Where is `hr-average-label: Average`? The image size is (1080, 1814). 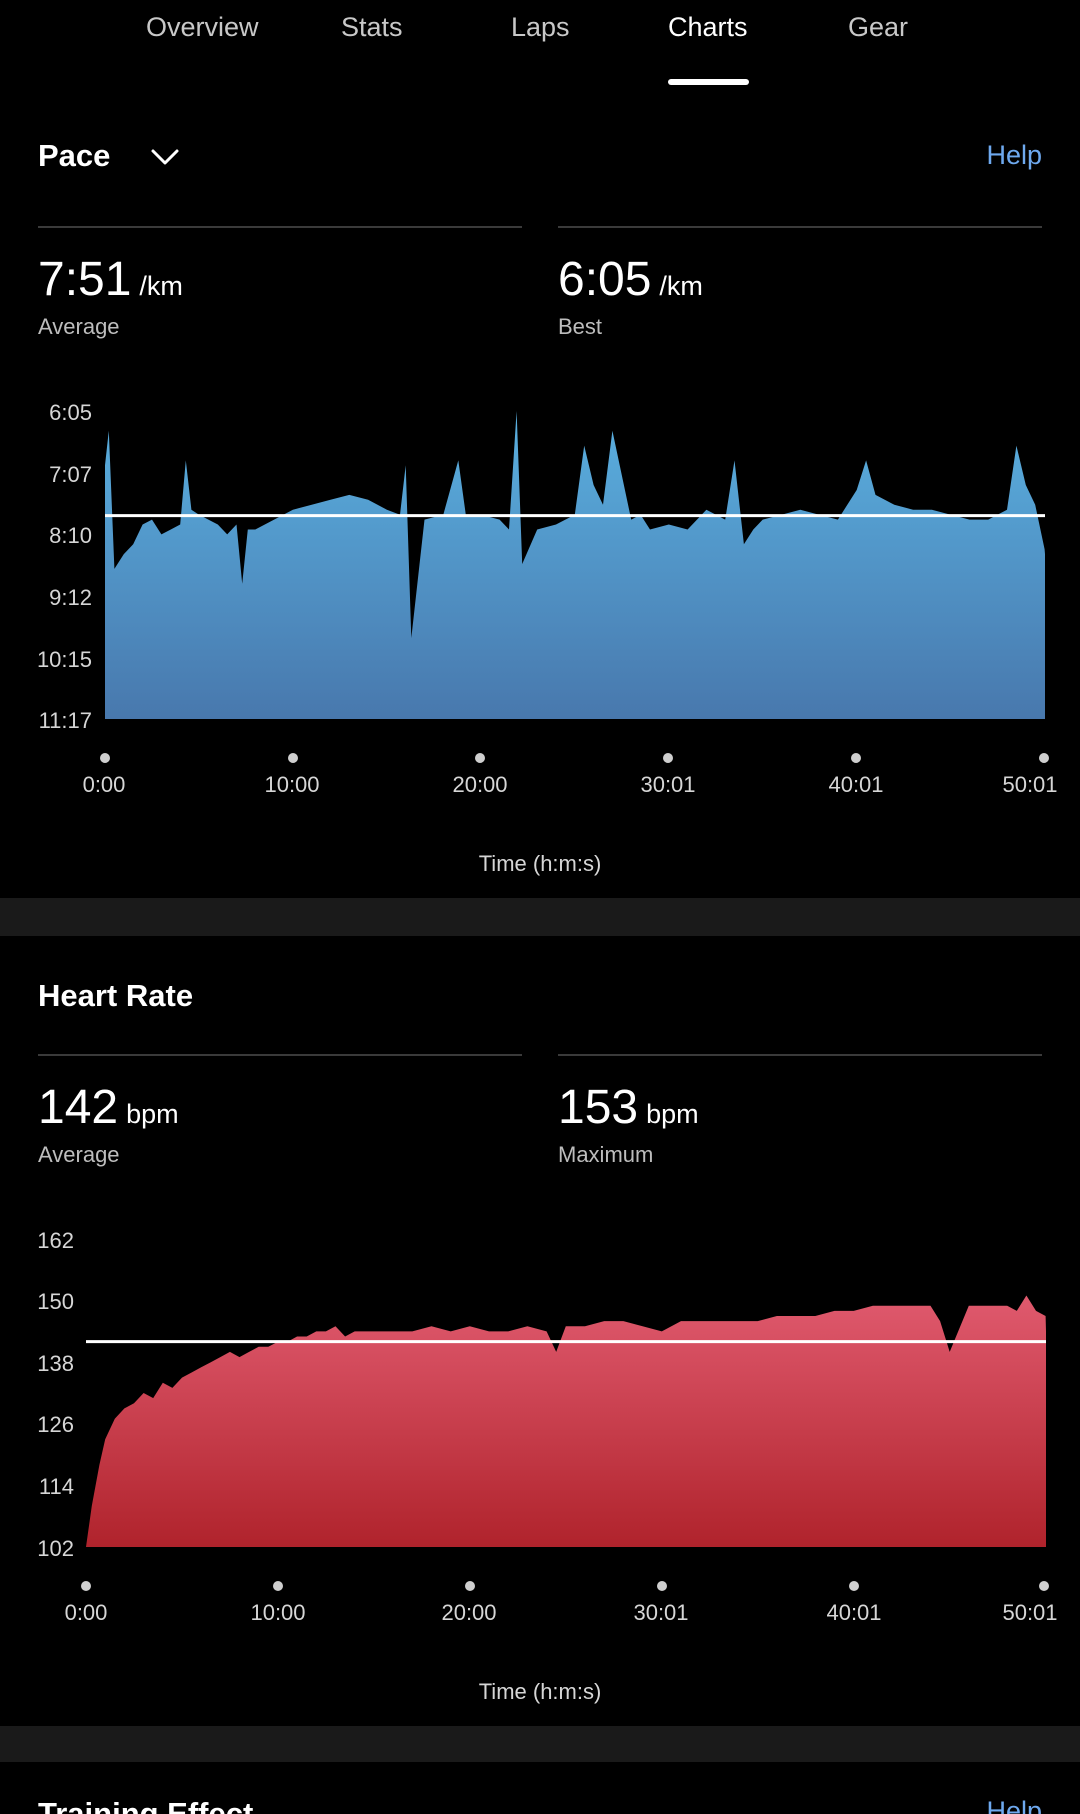 hr-average-label: Average is located at coordinates (79, 1154).